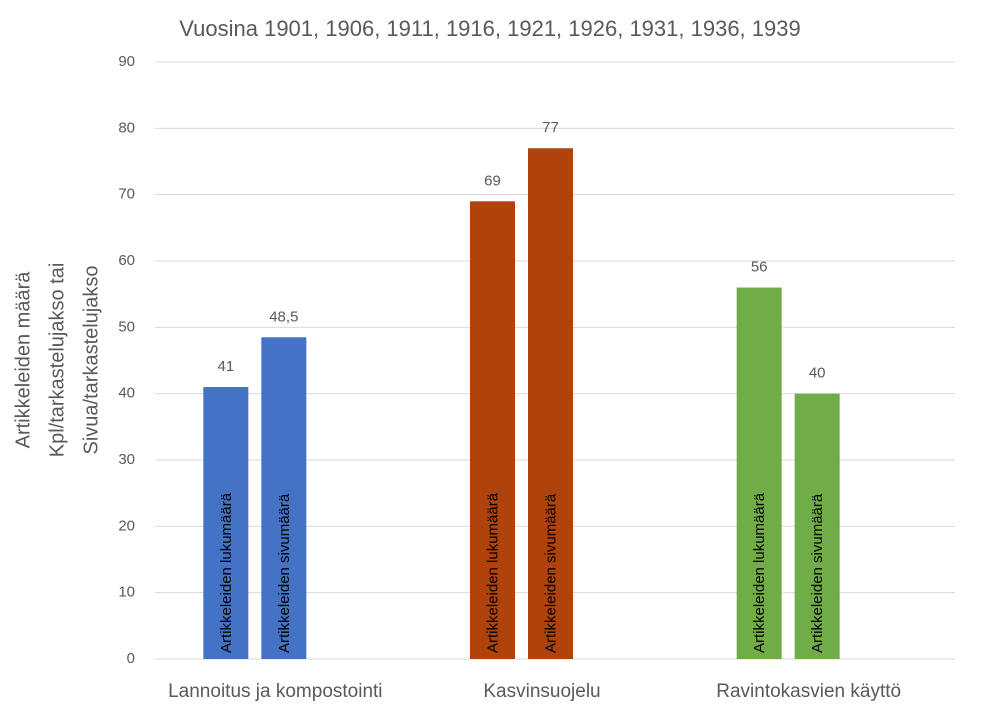  What do you see at coordinates (126, 525) in the screenshot?
I see `y-tick-label: 20` at bounding box center [126, 525].